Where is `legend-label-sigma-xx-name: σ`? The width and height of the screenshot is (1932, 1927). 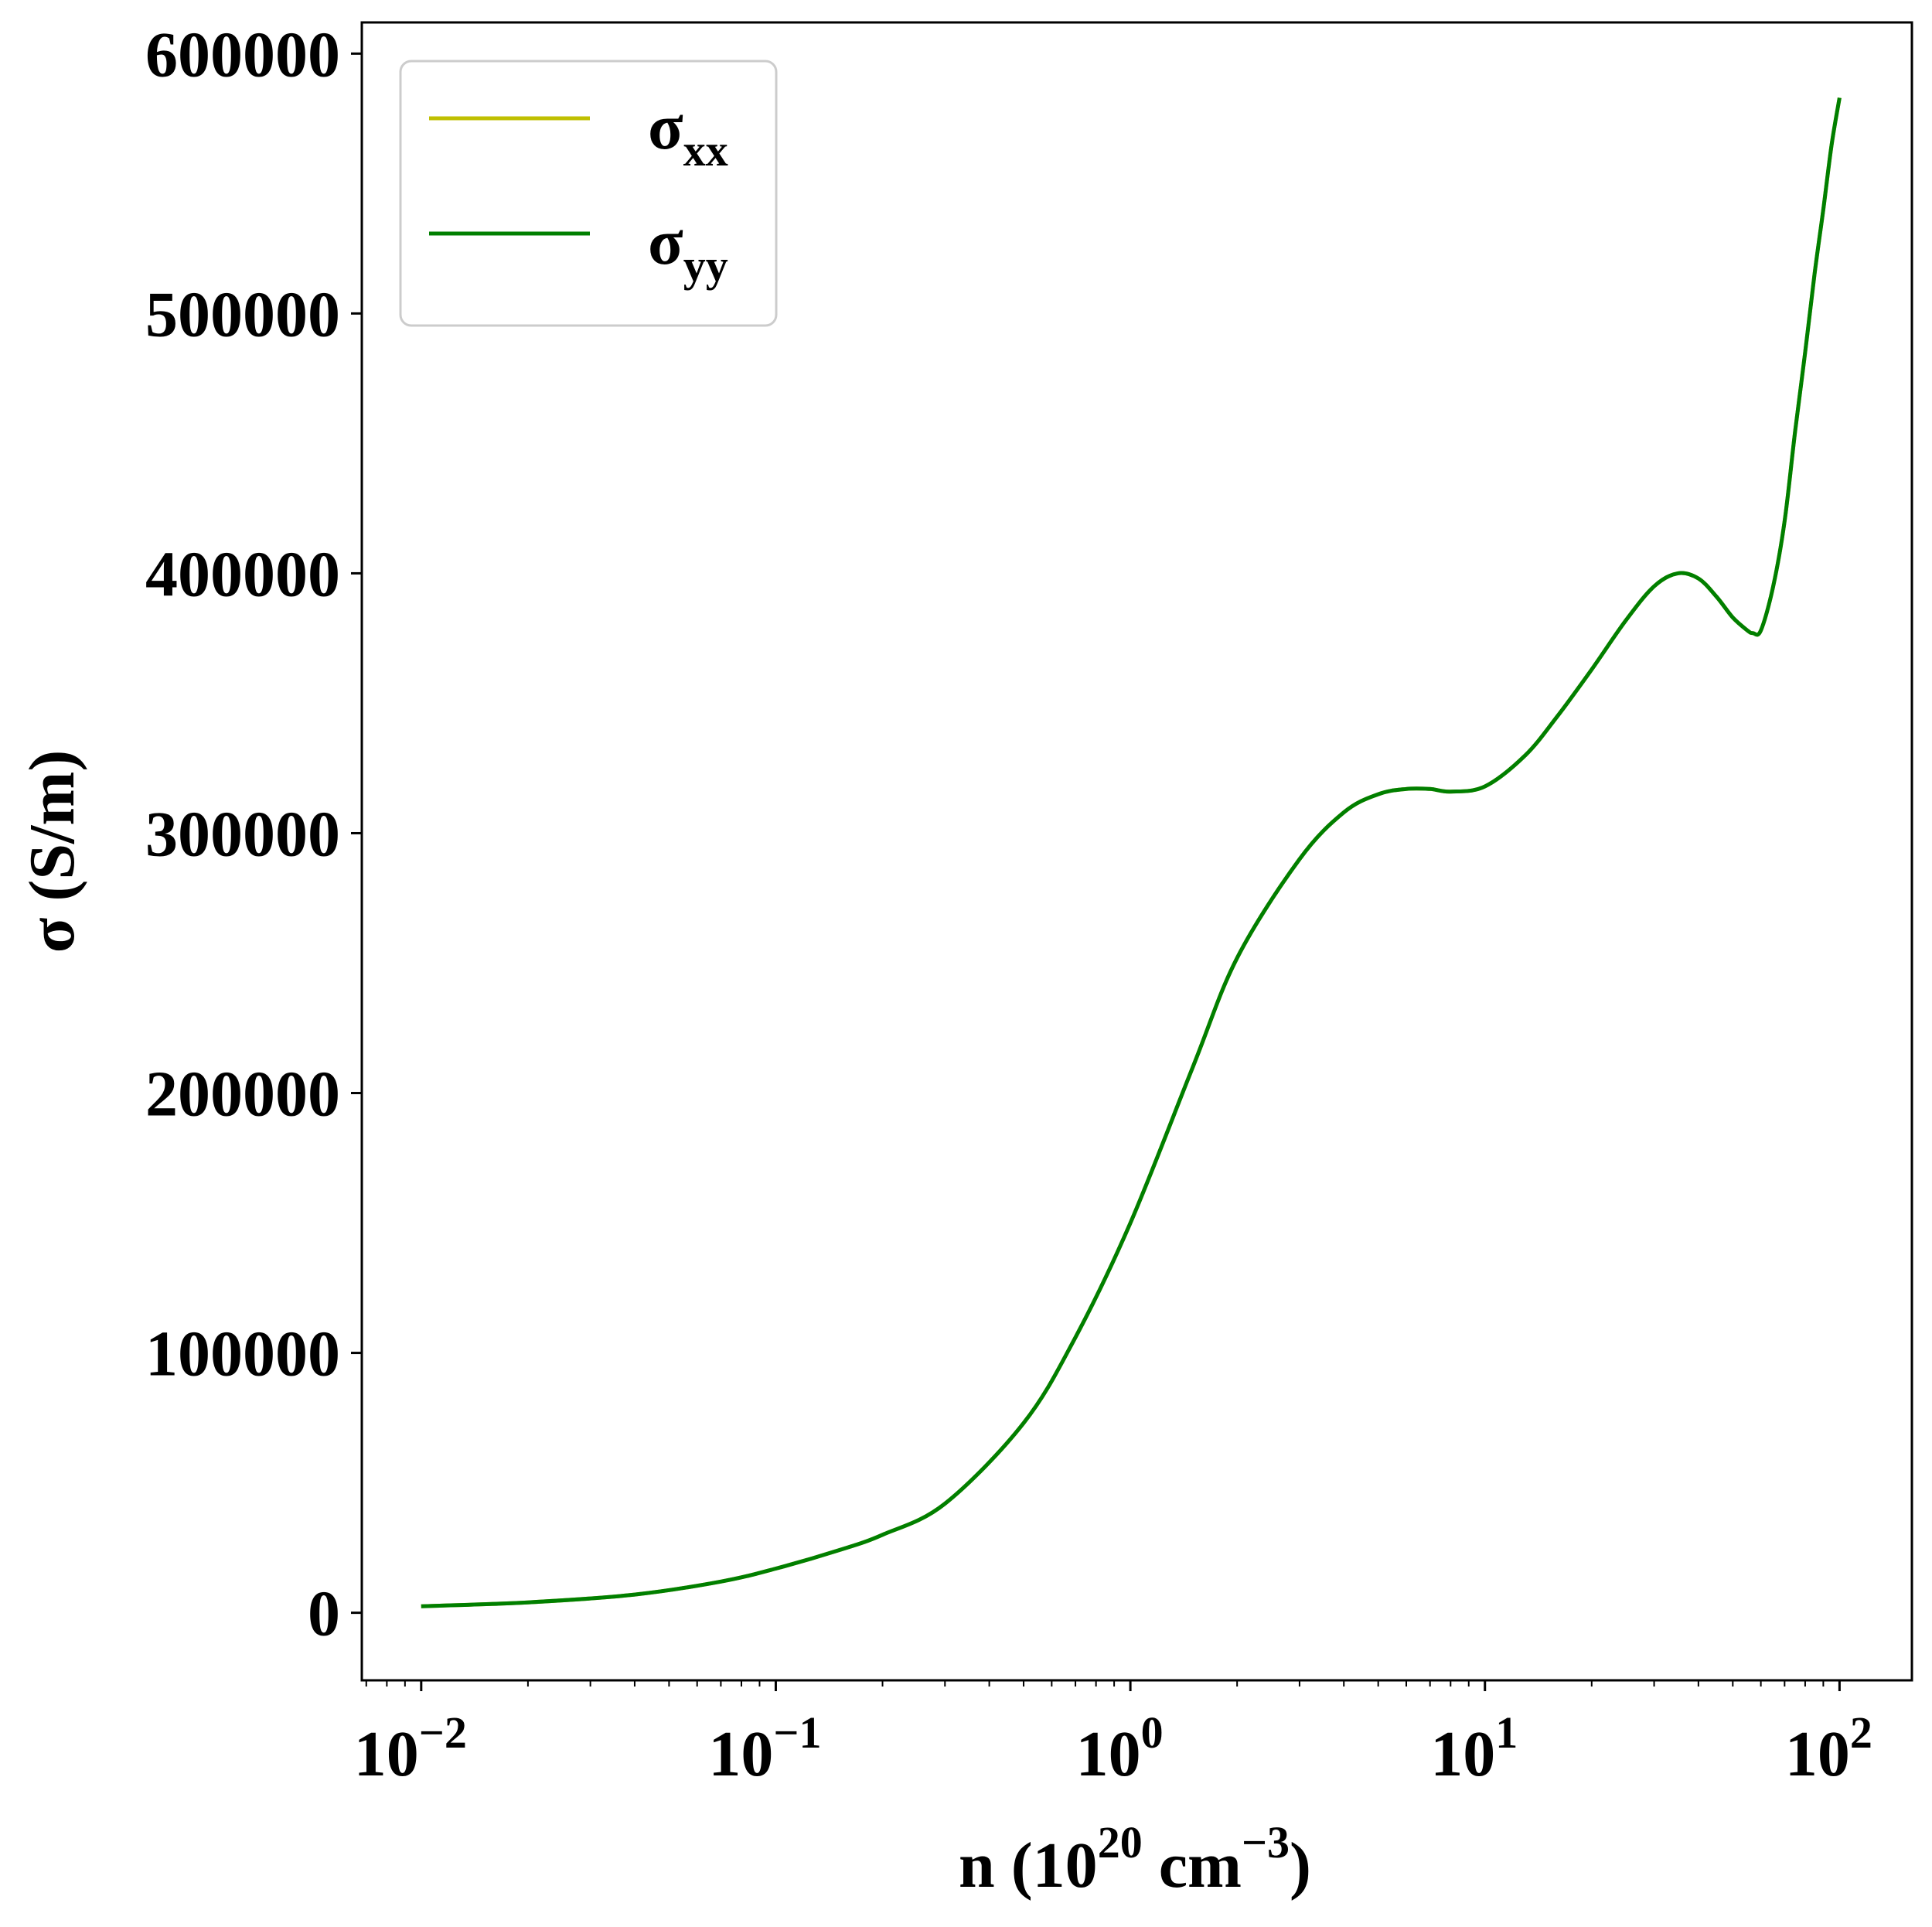 legend-label-sigma-xx-name: σ is located at coordinates (665, 127).